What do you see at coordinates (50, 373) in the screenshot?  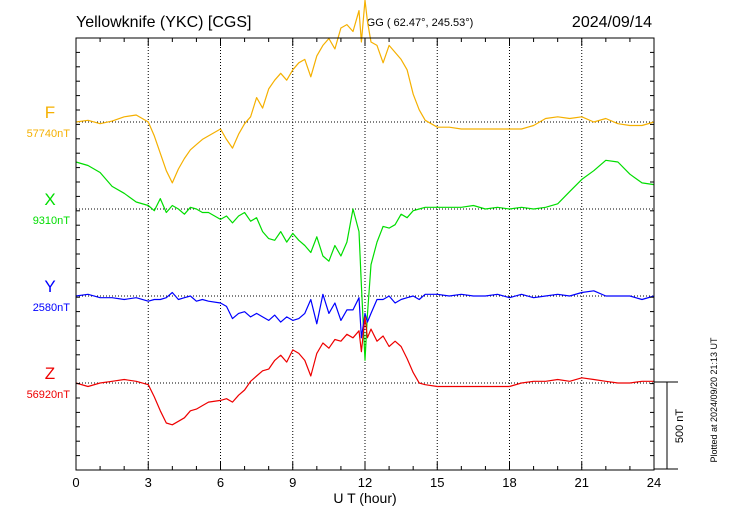 I see `series-name-z: Z` at bounding box center [50, 373].